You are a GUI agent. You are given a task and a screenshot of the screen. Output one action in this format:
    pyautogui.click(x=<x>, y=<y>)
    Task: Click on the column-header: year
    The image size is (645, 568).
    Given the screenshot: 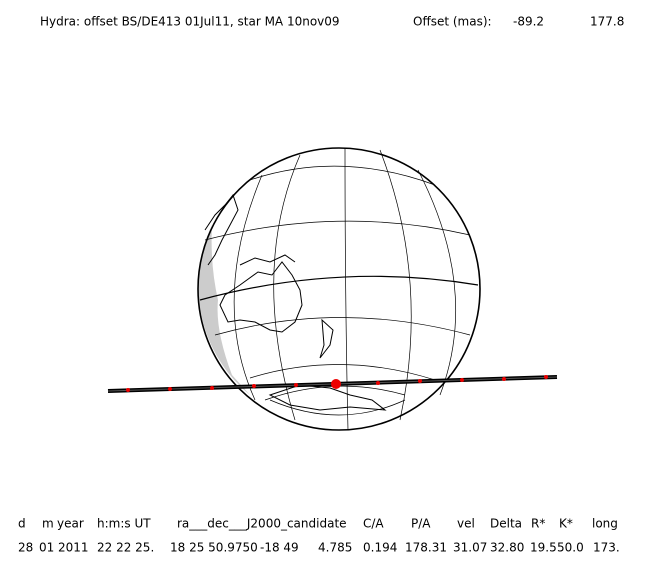 What is the action you would take?
    pyautogui.click(x=70, y=524)
    